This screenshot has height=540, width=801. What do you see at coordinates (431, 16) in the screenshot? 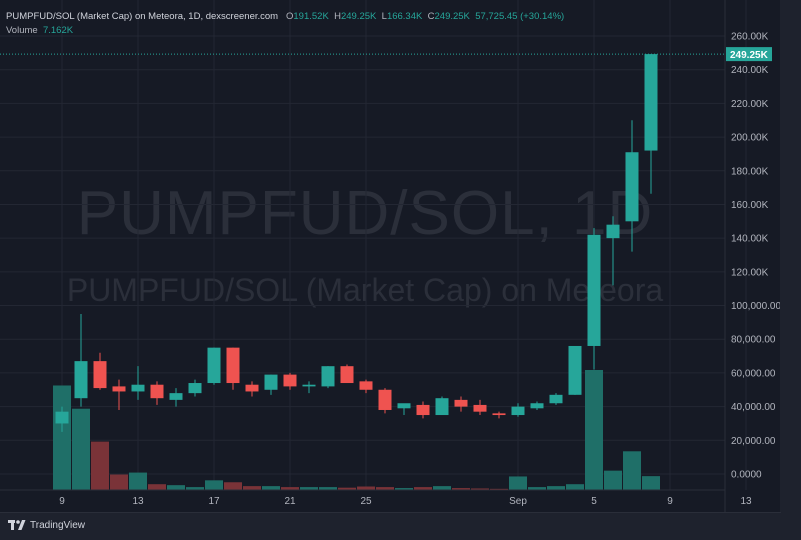
I see `legend-close-label: C` at bounding box center [431, 16].